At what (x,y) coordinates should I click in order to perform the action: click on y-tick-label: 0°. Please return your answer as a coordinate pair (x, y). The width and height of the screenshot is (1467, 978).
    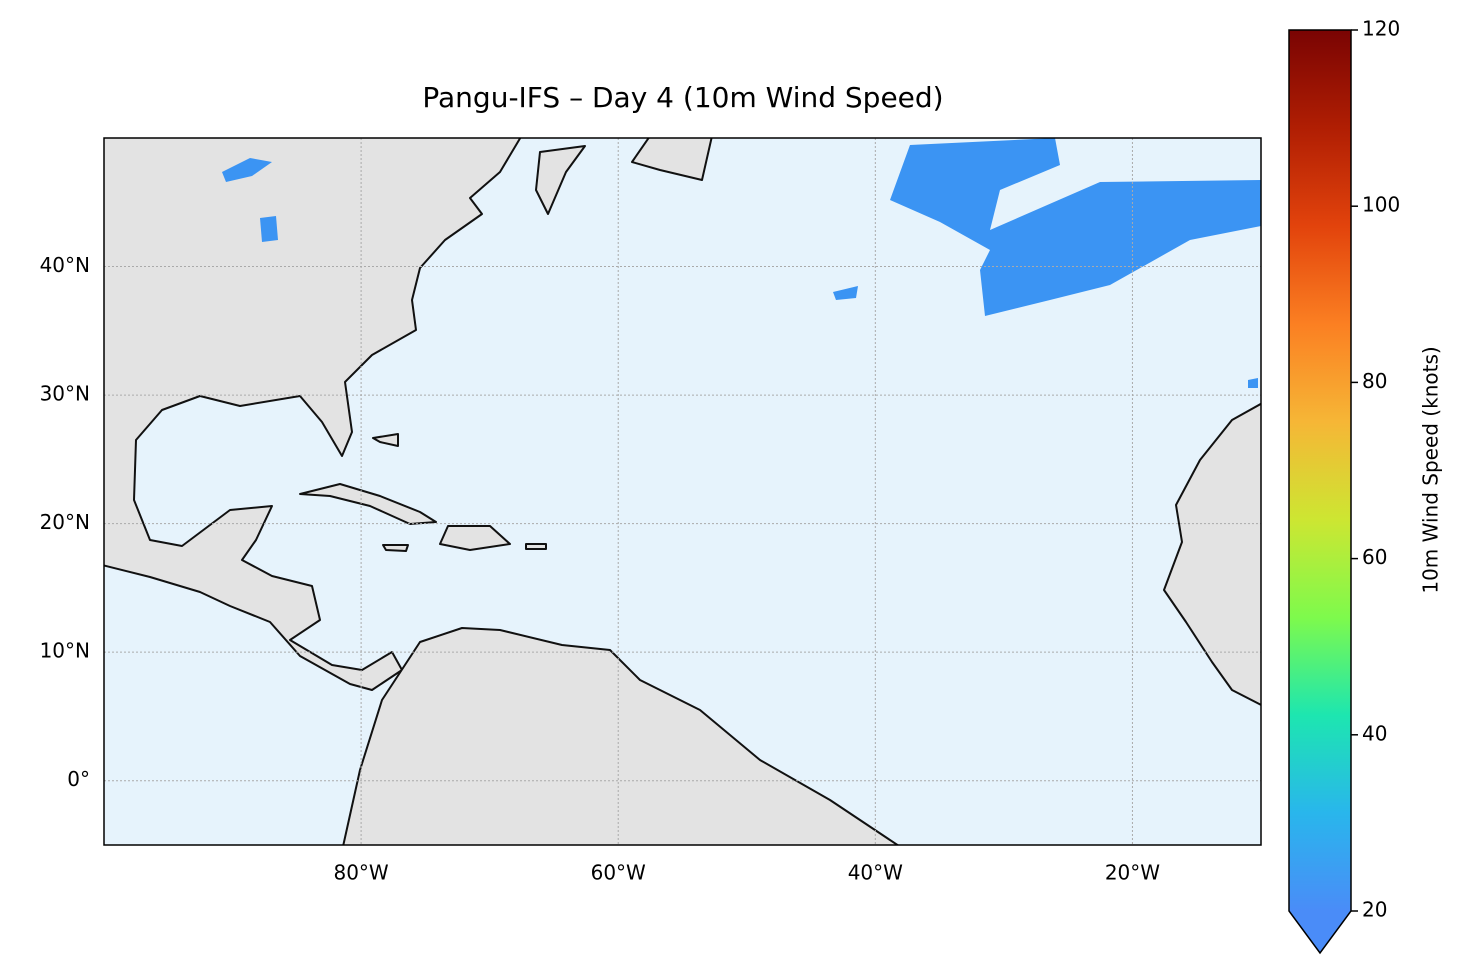
    Looking at the image, I should click on (78, 779).